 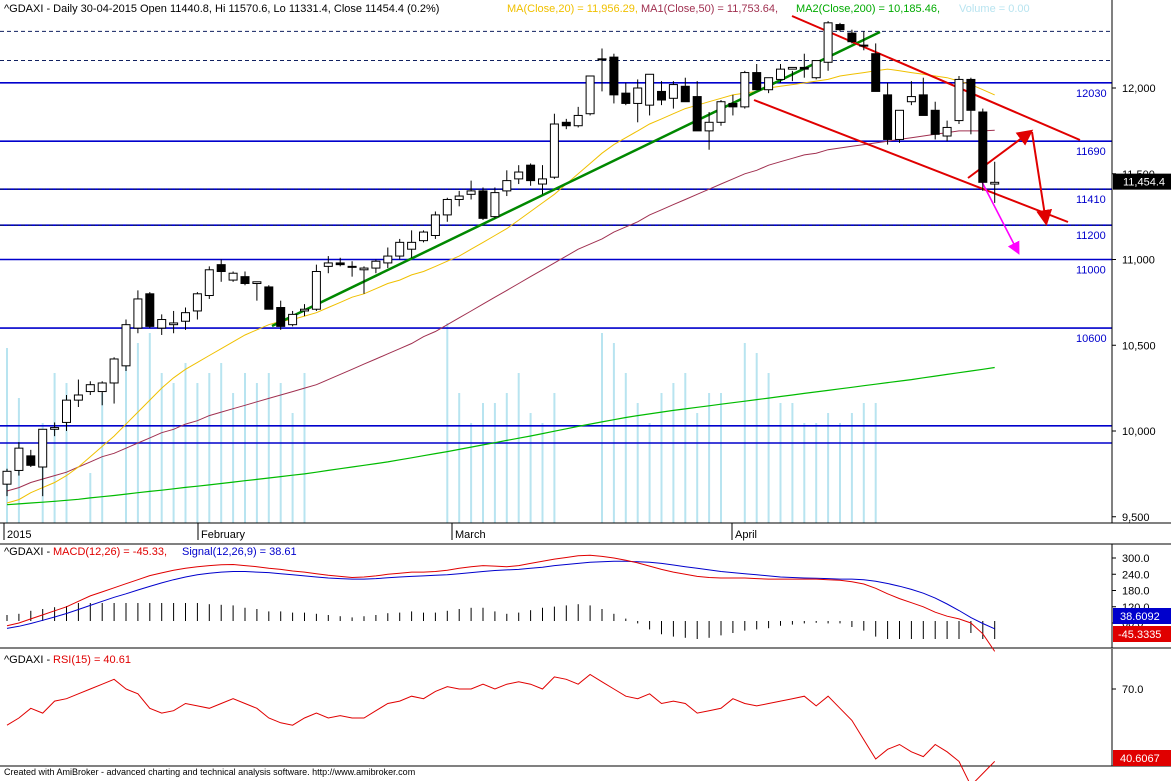 I want to click on macd-tick-label: 300.0, so click(x=1136, y=559).